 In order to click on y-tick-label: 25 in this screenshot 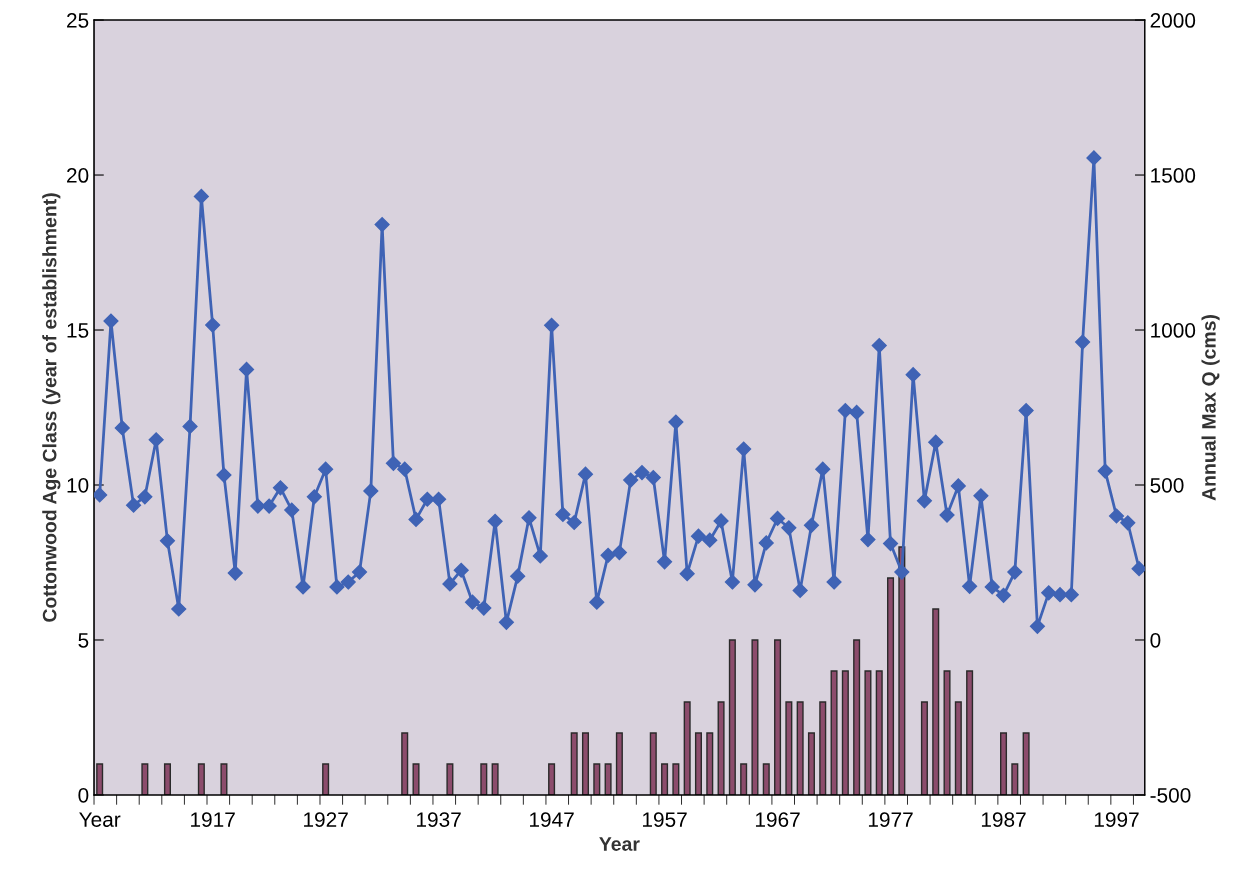, I will do `click(78, 20)`.